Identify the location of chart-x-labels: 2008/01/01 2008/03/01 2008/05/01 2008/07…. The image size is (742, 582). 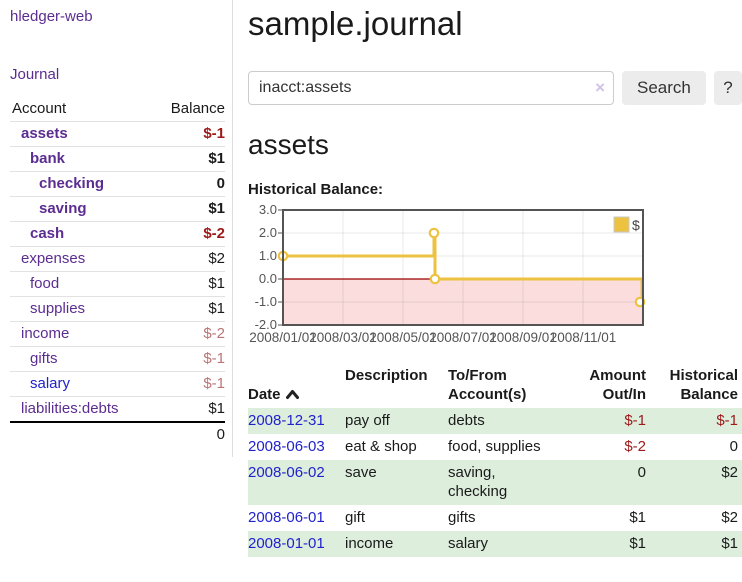
(432, 337).